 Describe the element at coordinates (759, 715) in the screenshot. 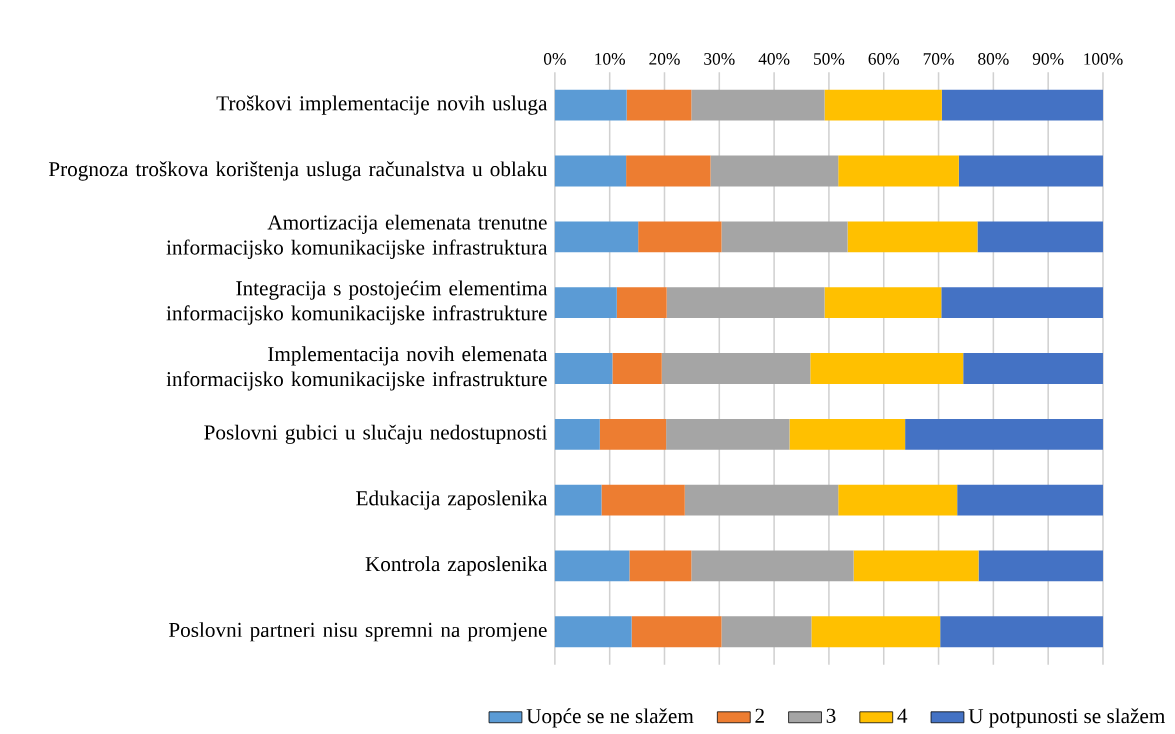

I see `legend-label: 2` at that location.